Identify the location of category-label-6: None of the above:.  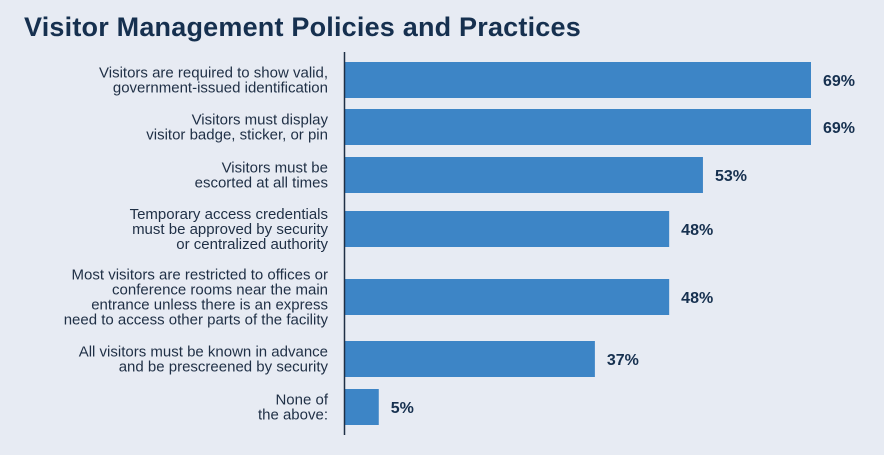
(293, 408).